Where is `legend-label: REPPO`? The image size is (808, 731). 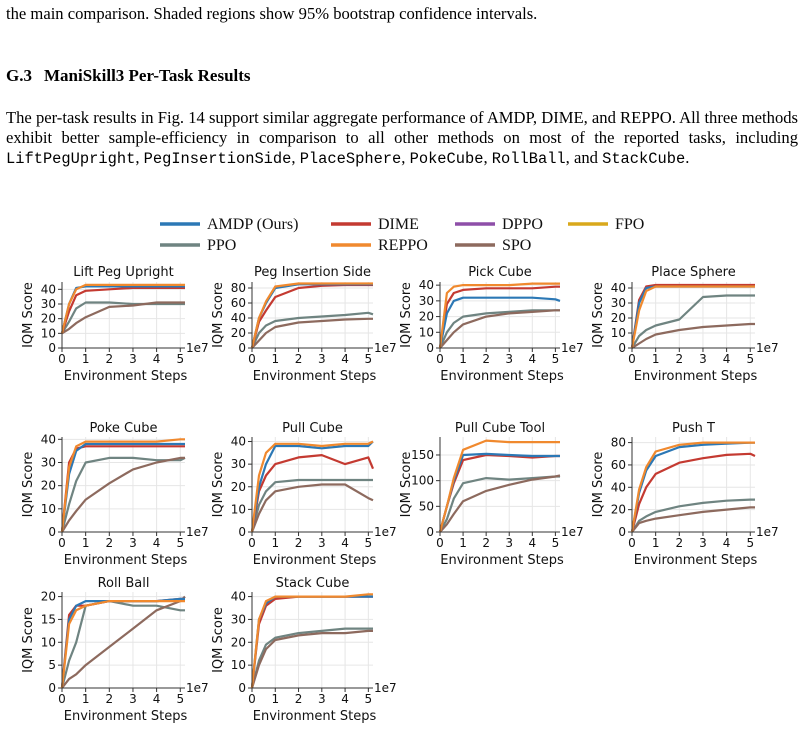
legend-label: REPPO is located at coordinates (403, 245).